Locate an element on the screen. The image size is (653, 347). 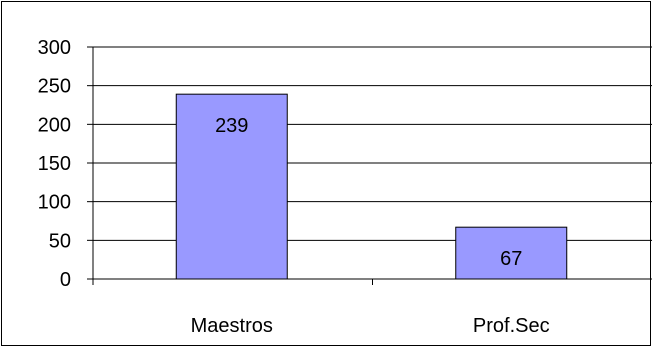
bar-prof-sec is located at coordinates (511, 253).